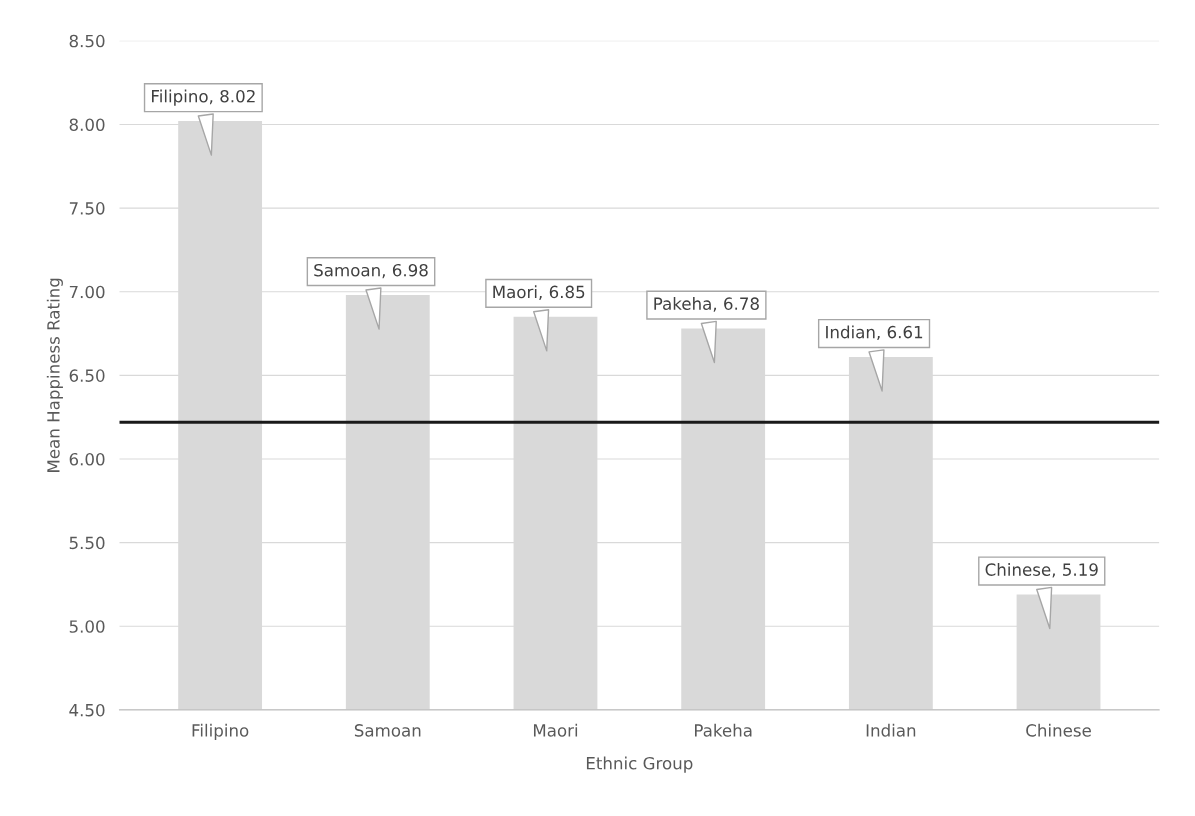 The height and width of the screenshot is (816, 1195). I want to click on data-label: Pakeha, 6.78, so click(706, 304).